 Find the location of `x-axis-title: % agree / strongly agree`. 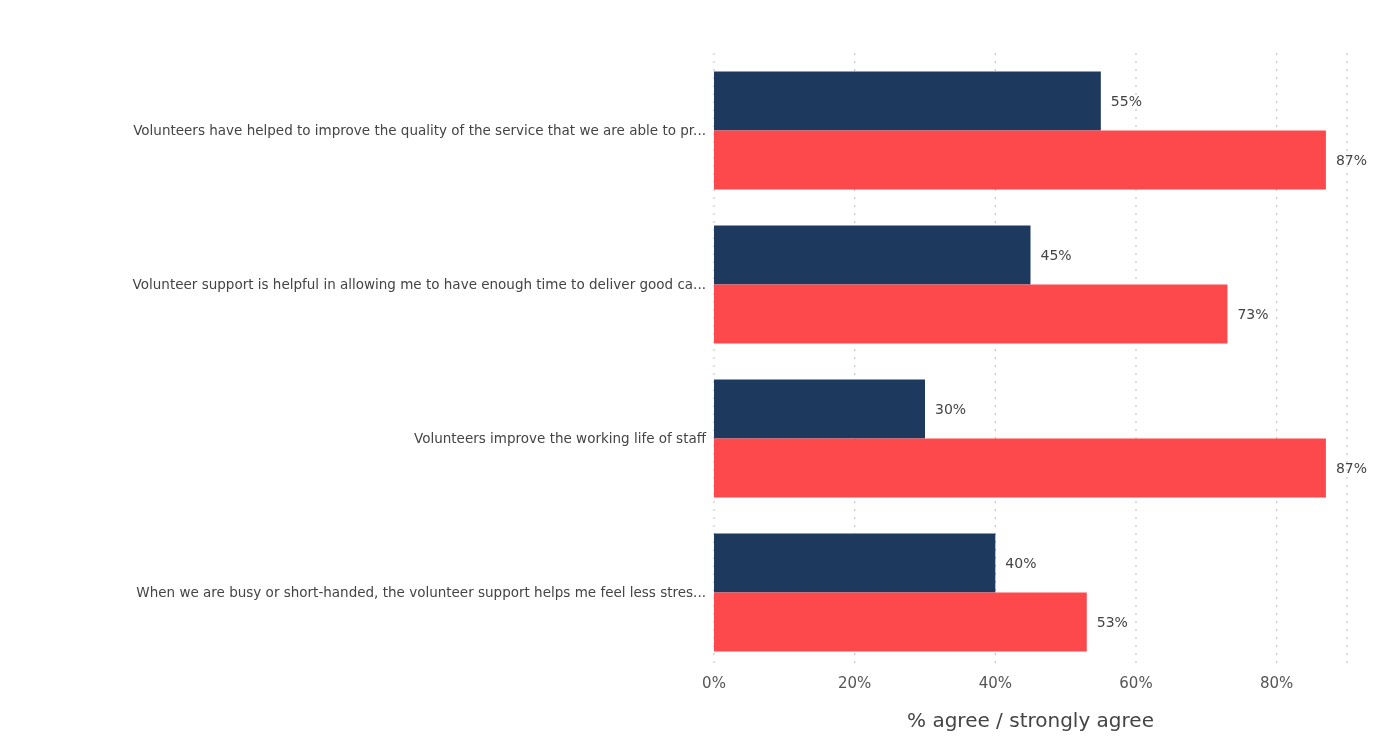

x-axis-title: % agree / strongly agree is located at coordinates (1030, 720).